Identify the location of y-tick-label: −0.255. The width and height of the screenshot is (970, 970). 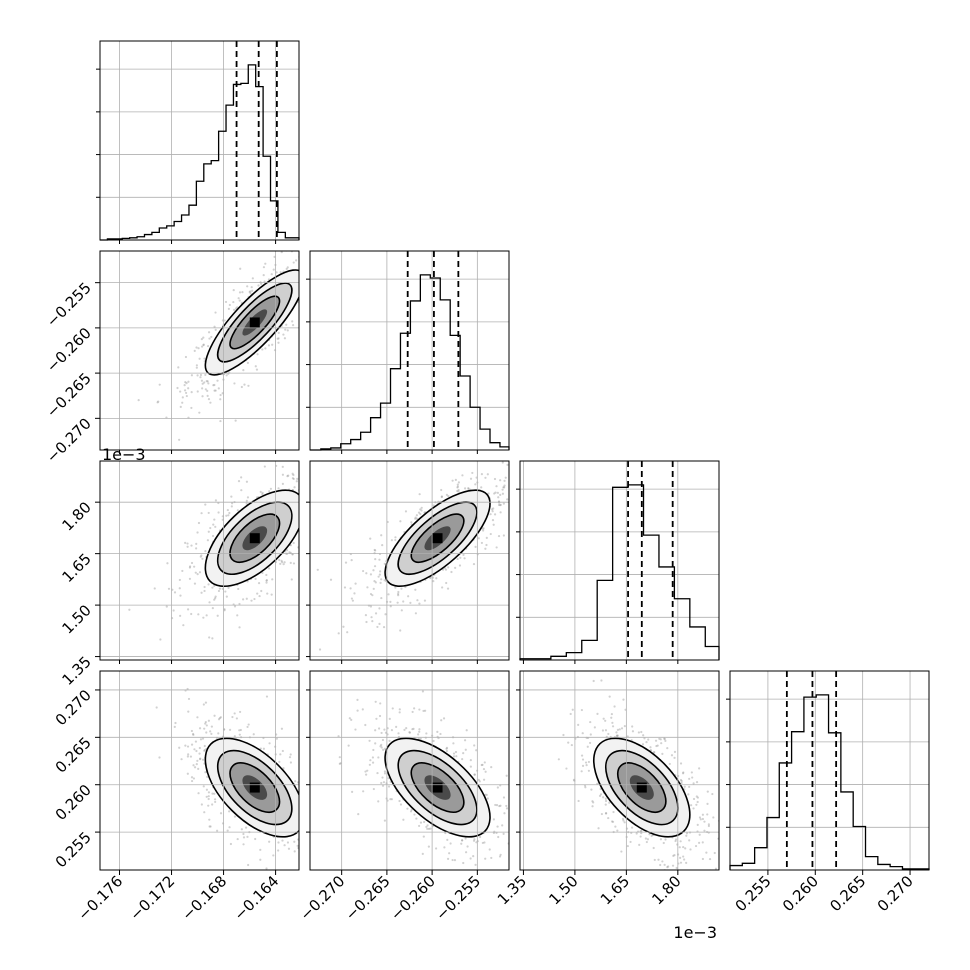
(69, 305).